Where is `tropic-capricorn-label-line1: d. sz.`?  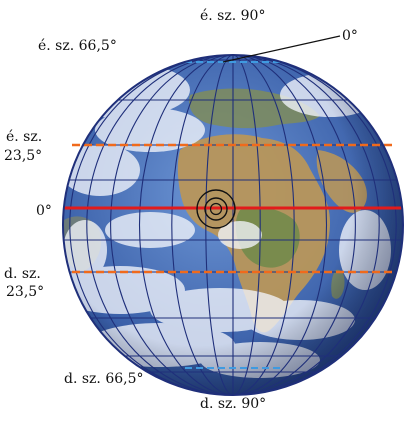 tropic-capricorn-label-line1: d. sz. is located at coordinates (22, 274).